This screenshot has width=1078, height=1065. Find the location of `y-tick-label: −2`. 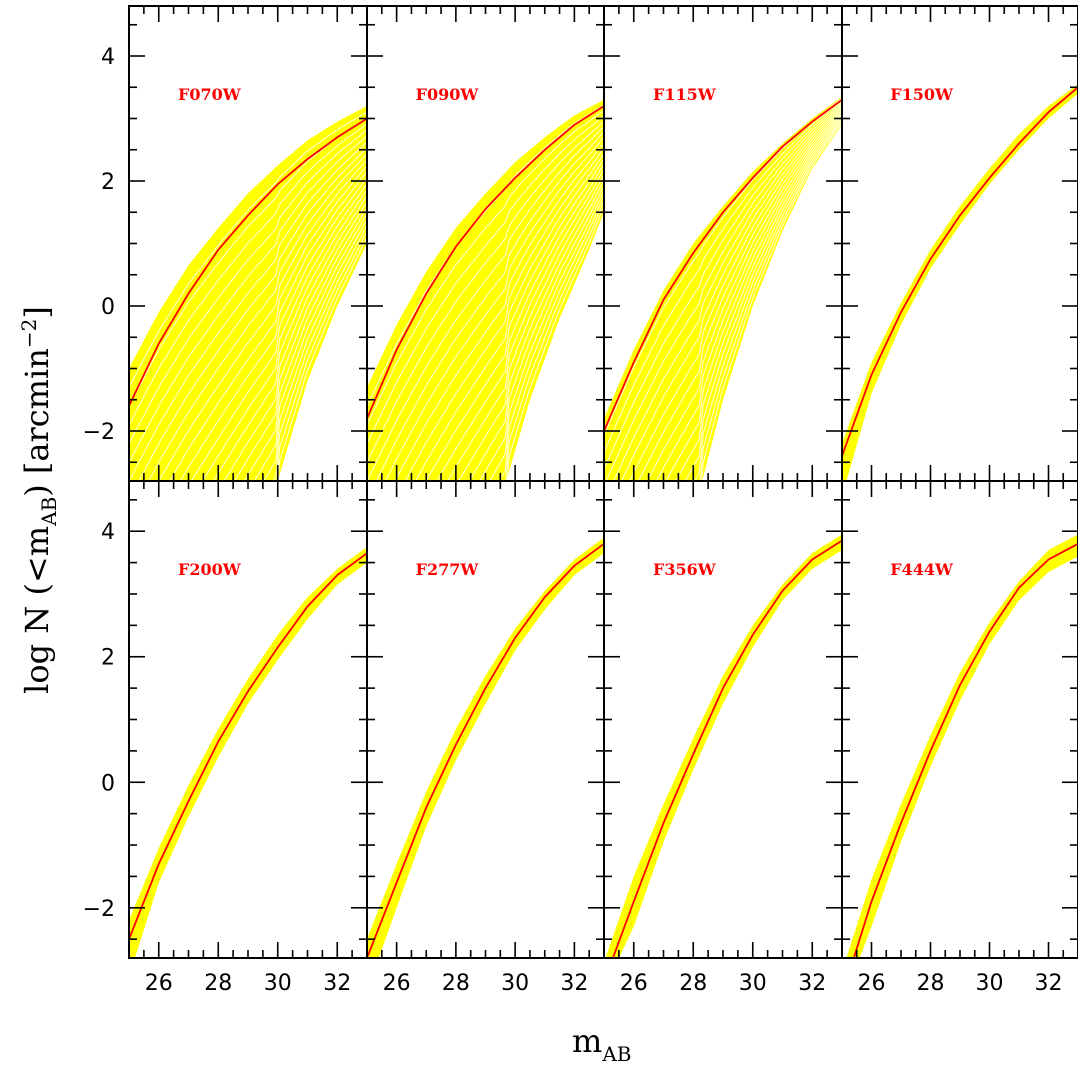

y-tick-label: −2 is located at coordinates (99, 432).